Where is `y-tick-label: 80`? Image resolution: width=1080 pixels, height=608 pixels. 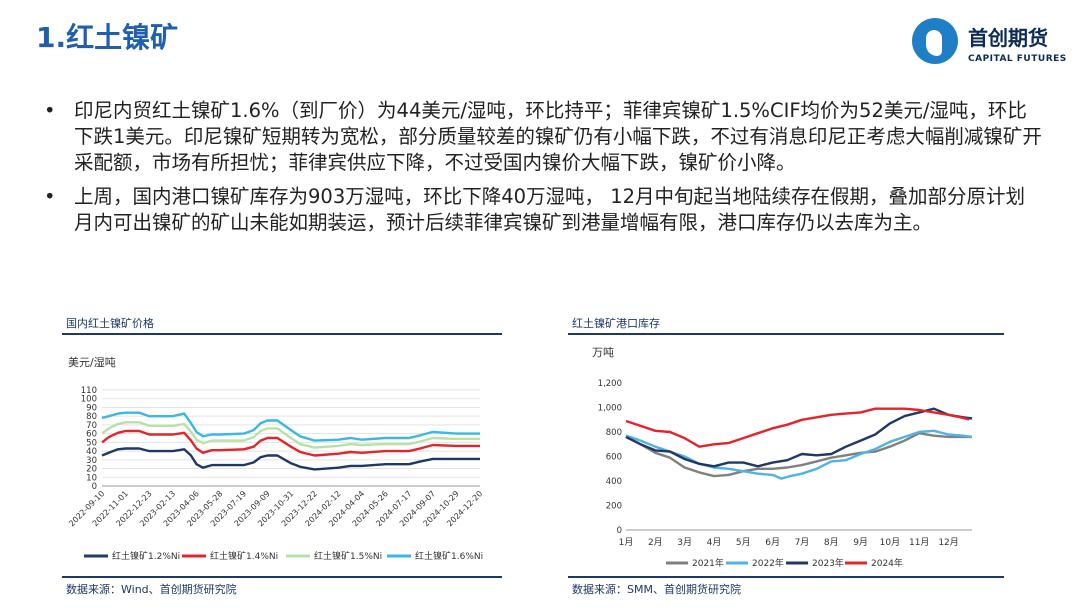 y-tick-label: 80 is located at coordinates (91, 417).